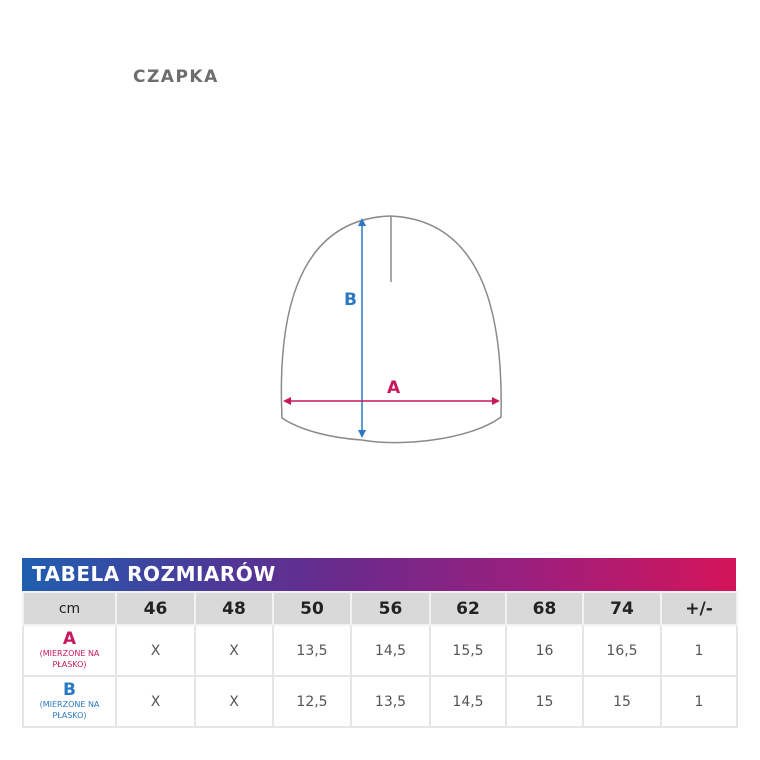 The width and height of the screenshot is (760, 760). I want to click on header-row: cm 46 48 50 56 62 68 74 +/-, so click(380, 608).